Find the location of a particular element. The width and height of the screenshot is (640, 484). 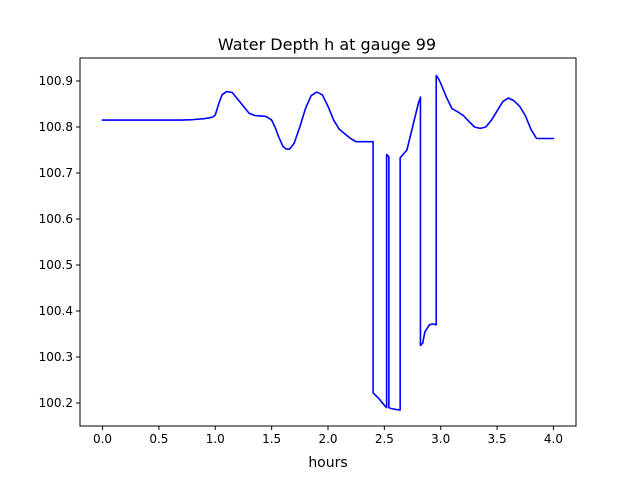

chart-title: Water Depth h at gauge 99 is located at coordinates (327, 44).